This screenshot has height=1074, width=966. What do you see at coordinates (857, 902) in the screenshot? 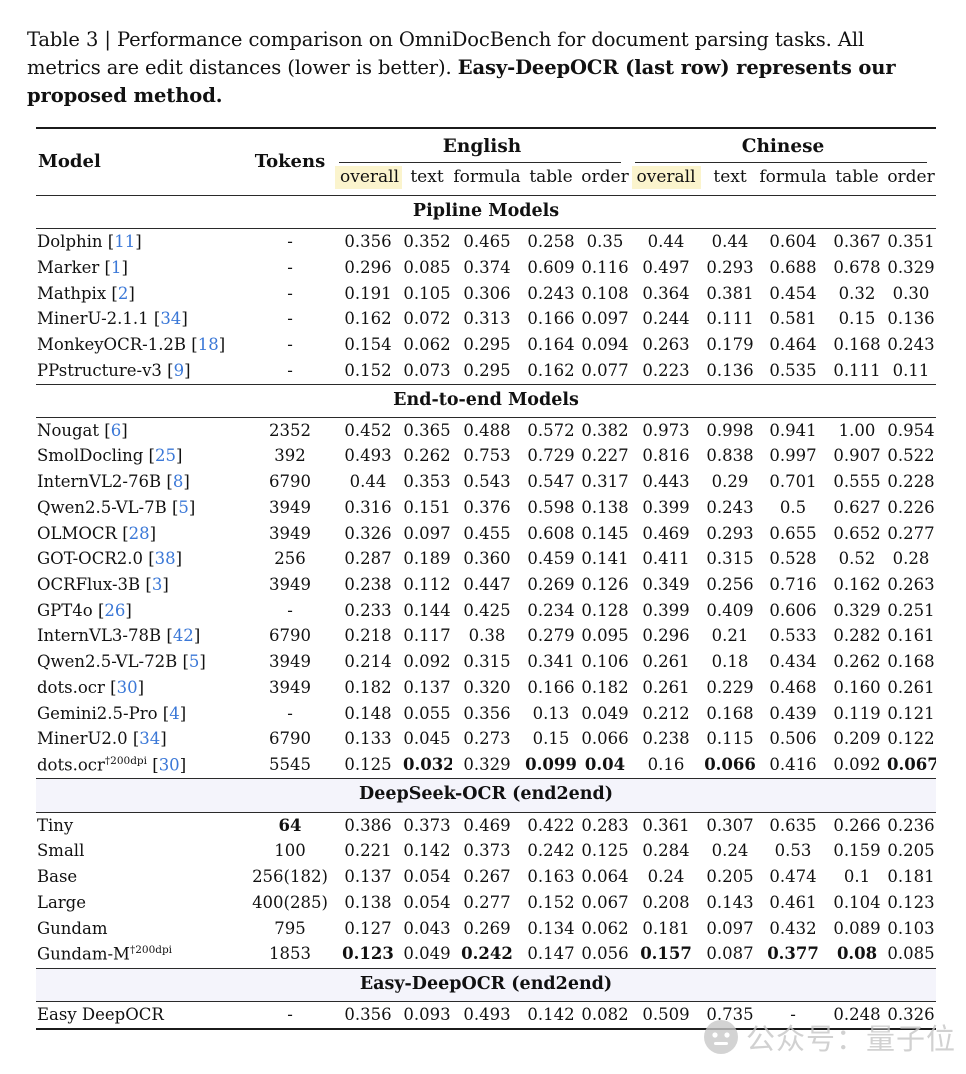
I see `metric-cell: 0.104` at bounding box center [857, 902].